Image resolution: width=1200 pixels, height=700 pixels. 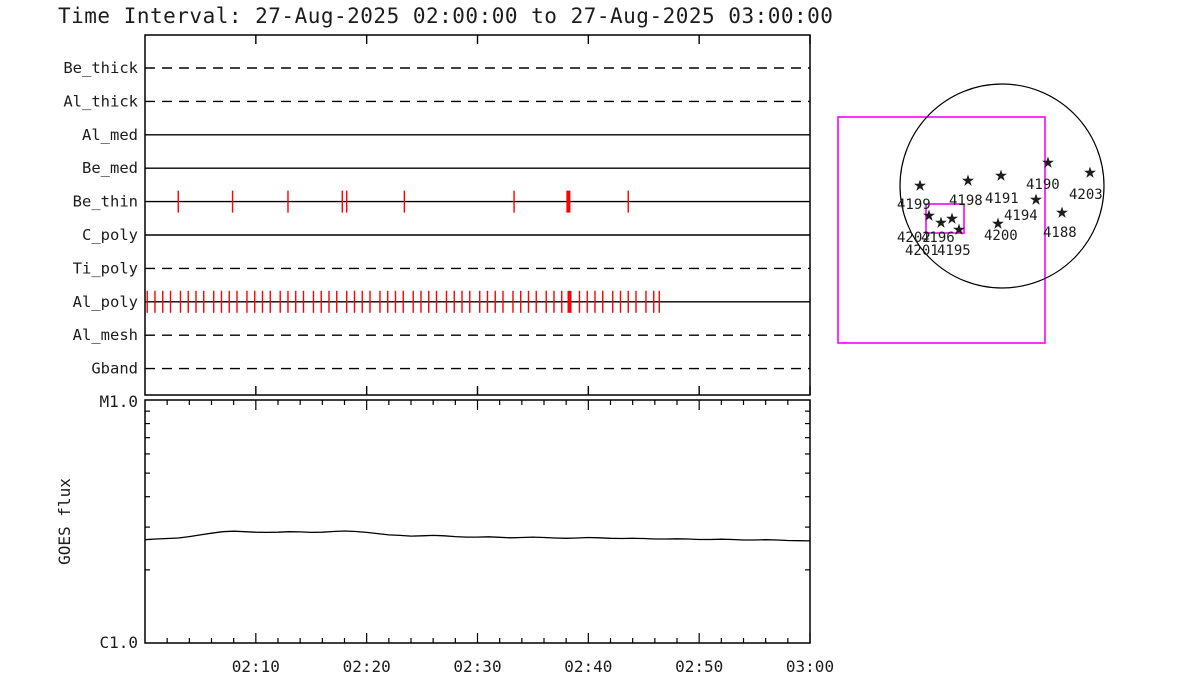 What do you see at coordinates (100, 101) in the screenshot?
I see `filter-row-label: Al_thick` at bounding box center [100, 101].